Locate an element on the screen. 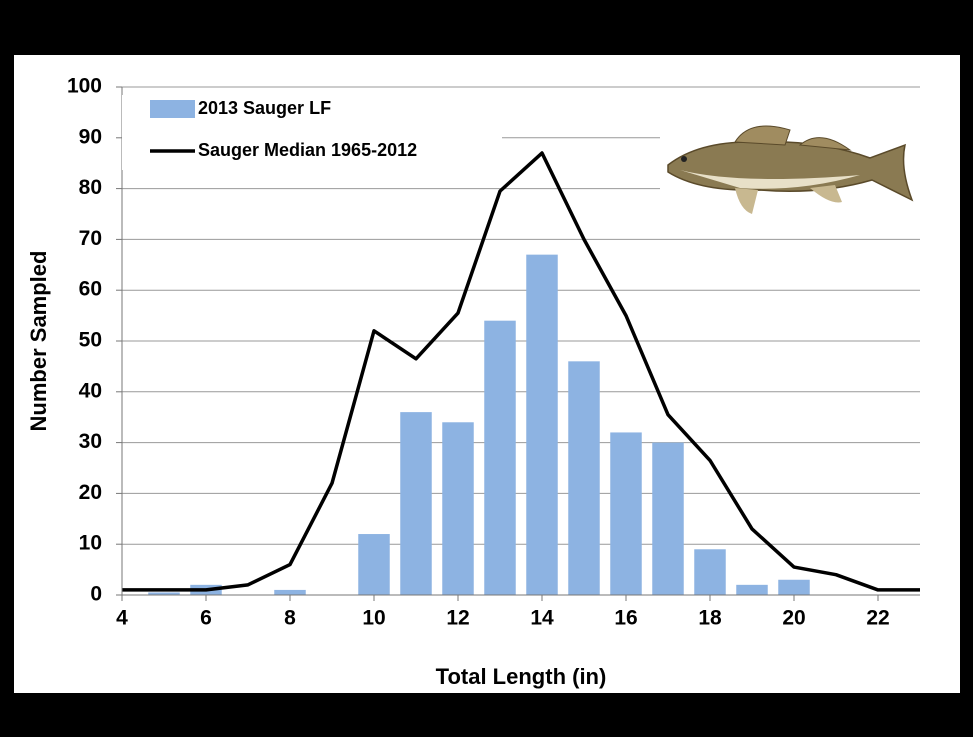 The image size is (973, 737). y-tick-label: 70 is located at coordinates (90, 238).